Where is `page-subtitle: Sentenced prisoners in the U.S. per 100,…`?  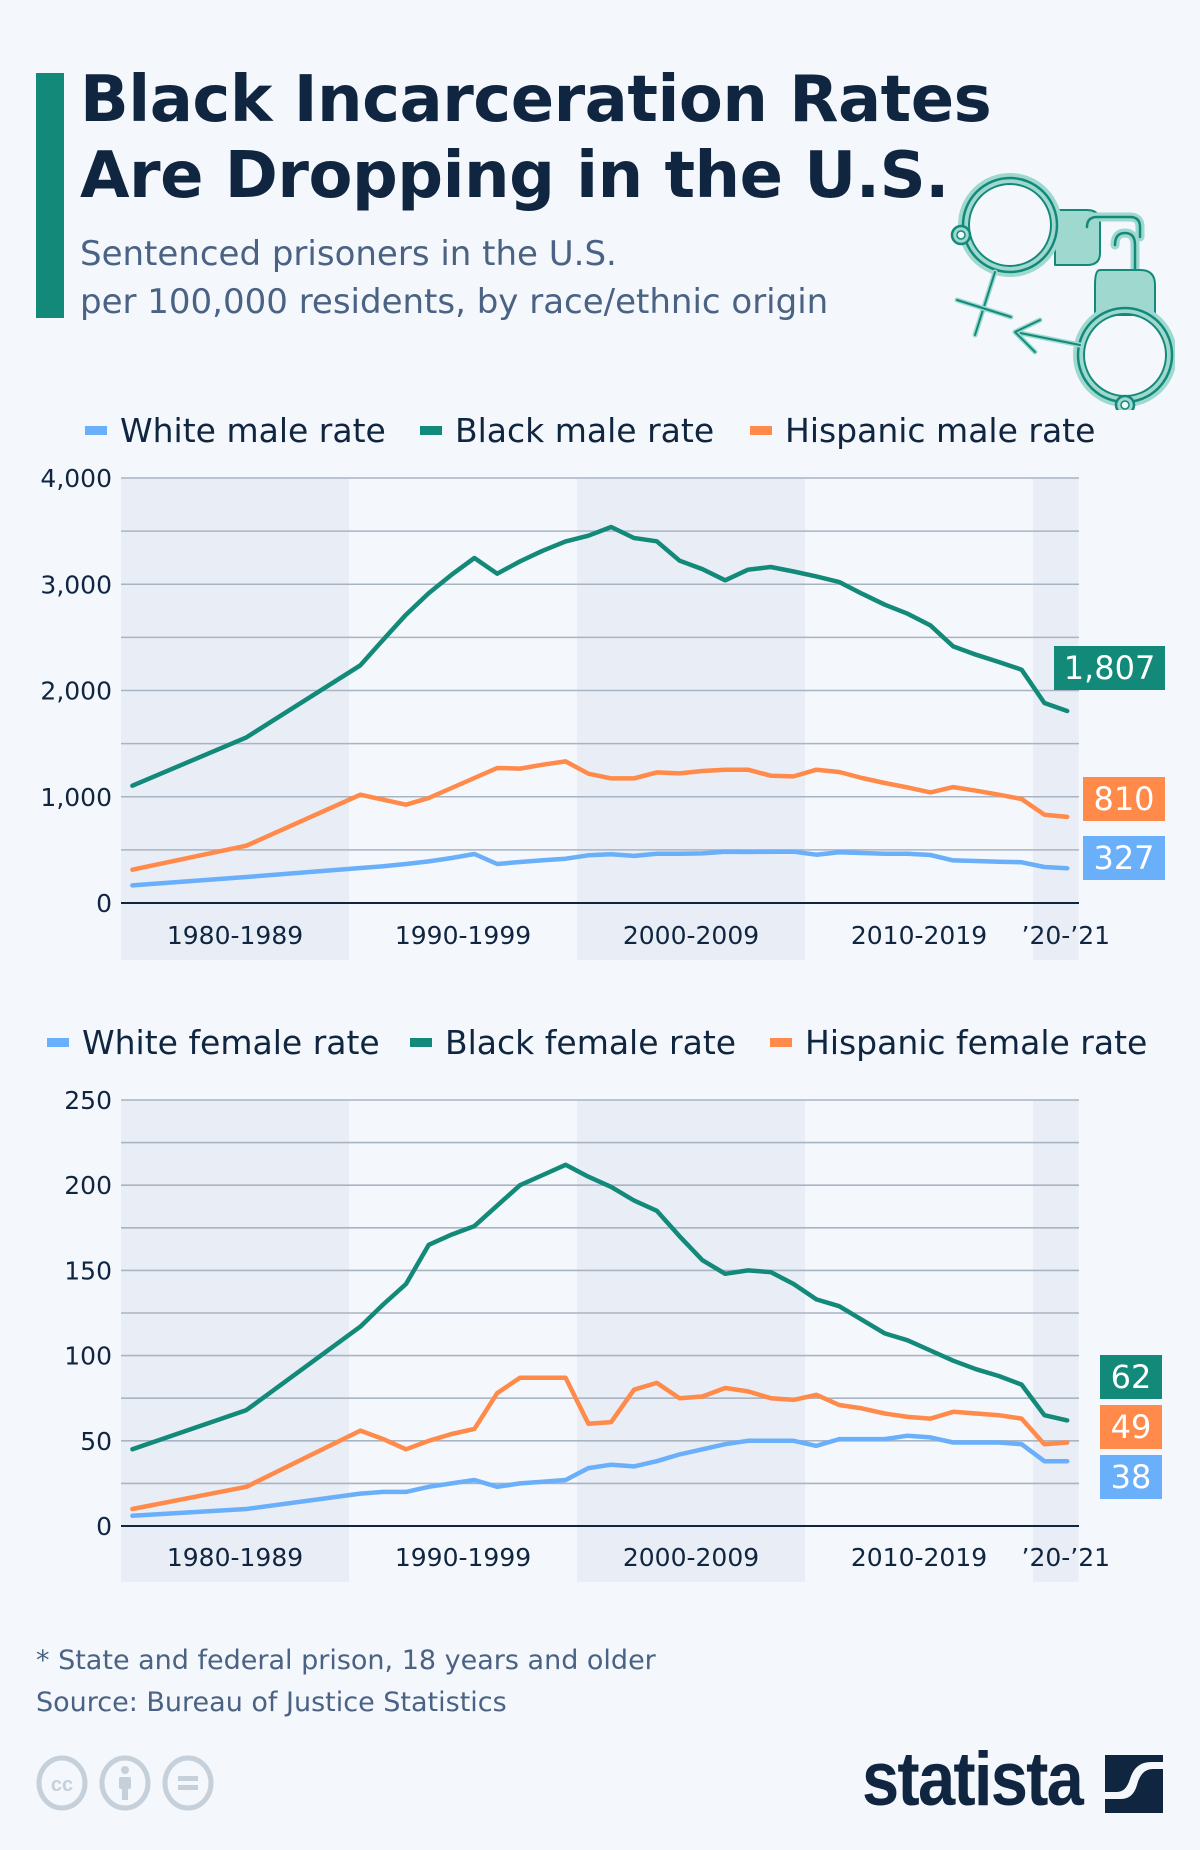 page-subtitle: Sentenced prisoners in the U.S. per 100,… is located at coordinates (454, 278).